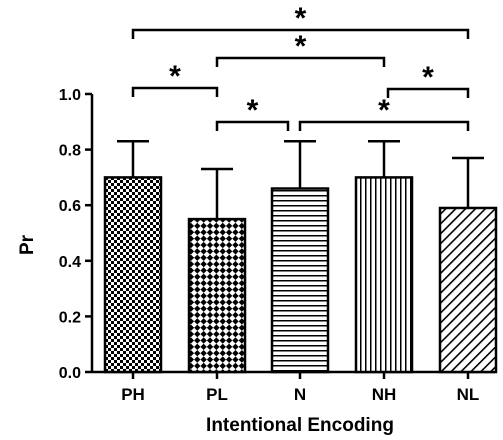 The width and height of the screenshot is (503, 440). I want to click on bar-nh, so click(384, 275).